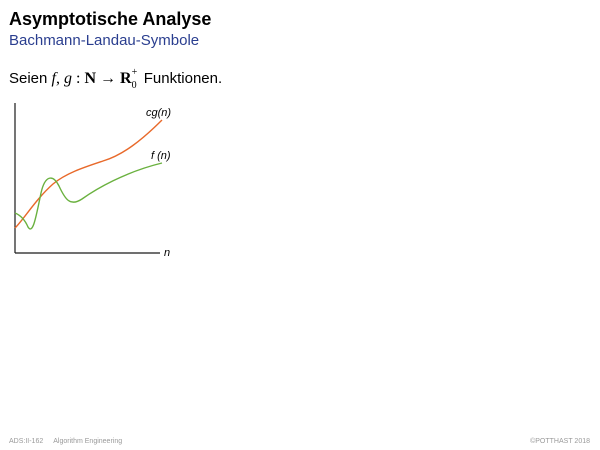 The height and width of the screenshot is (450, 600). I want to click on slide-subtitle: Bachmann-Landau-Symbole, so click(104, 40).